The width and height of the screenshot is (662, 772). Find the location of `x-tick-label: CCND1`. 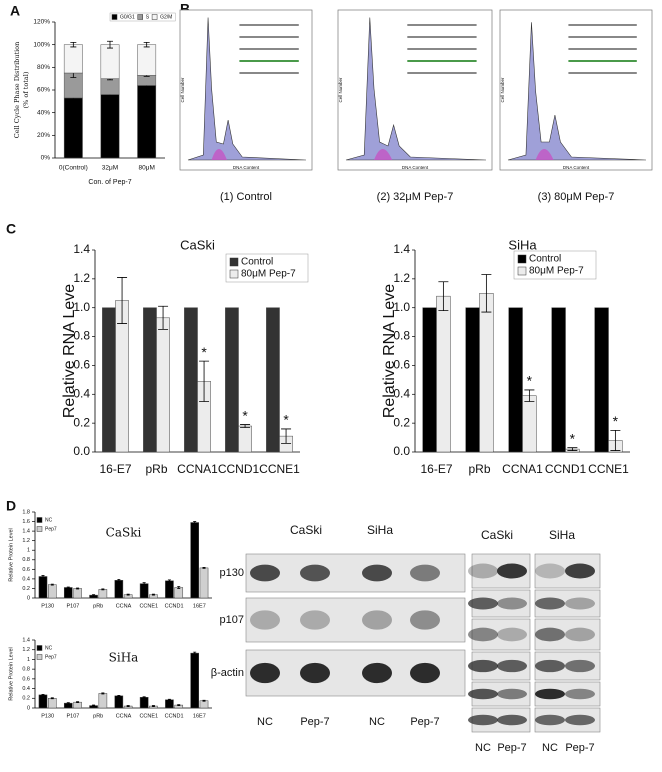

x-tick-label: CCND1 is located at coordinates (566, 469).